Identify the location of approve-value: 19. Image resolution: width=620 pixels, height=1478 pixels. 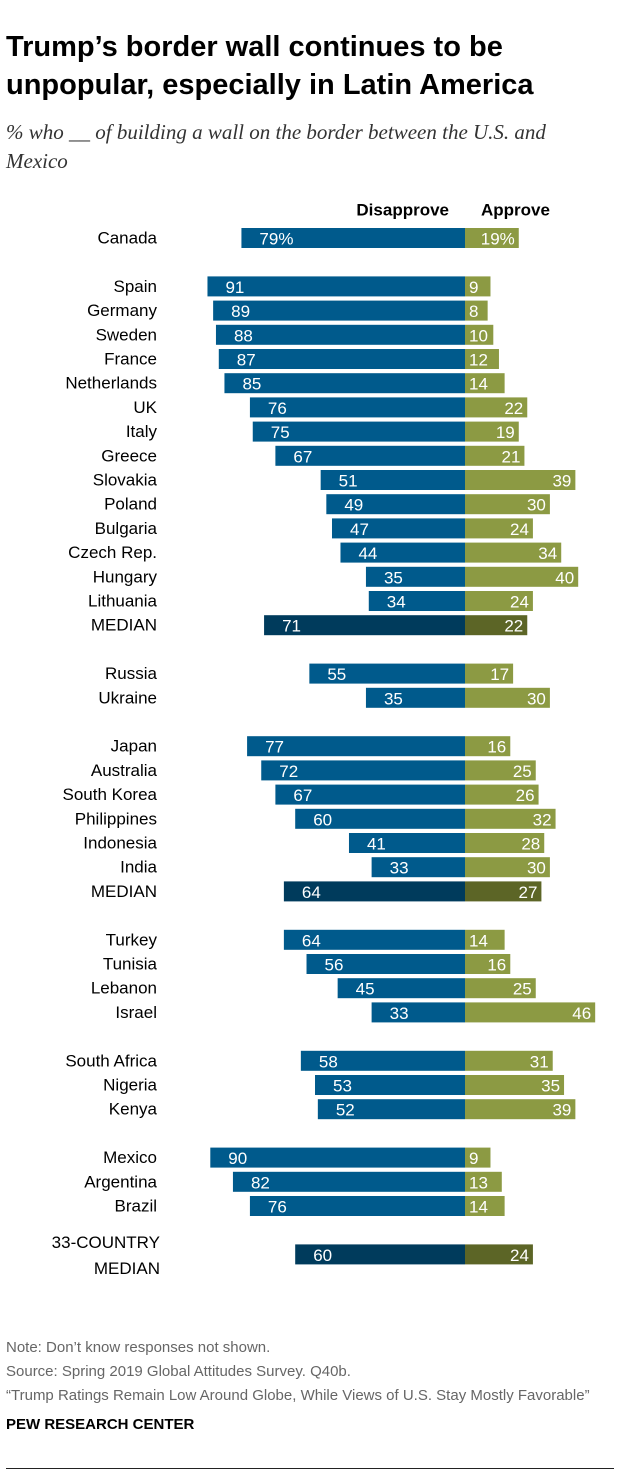
(505, 432).